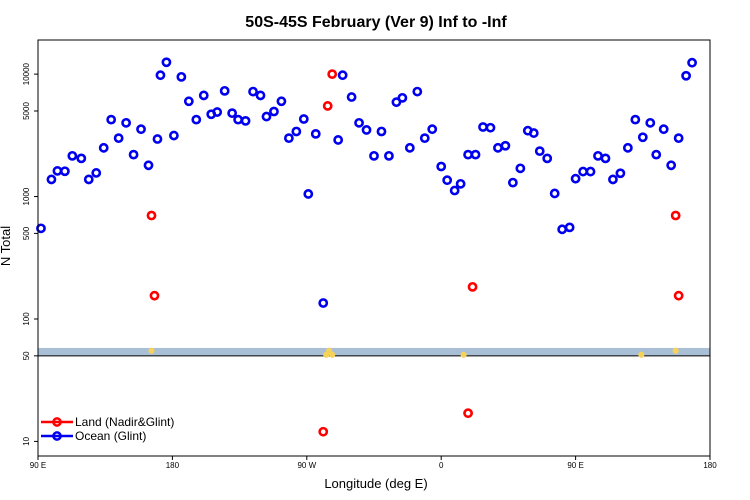 This screenshot has height=500, width=750. I want to click on y-axis-label: N Total, so click(6, 246).